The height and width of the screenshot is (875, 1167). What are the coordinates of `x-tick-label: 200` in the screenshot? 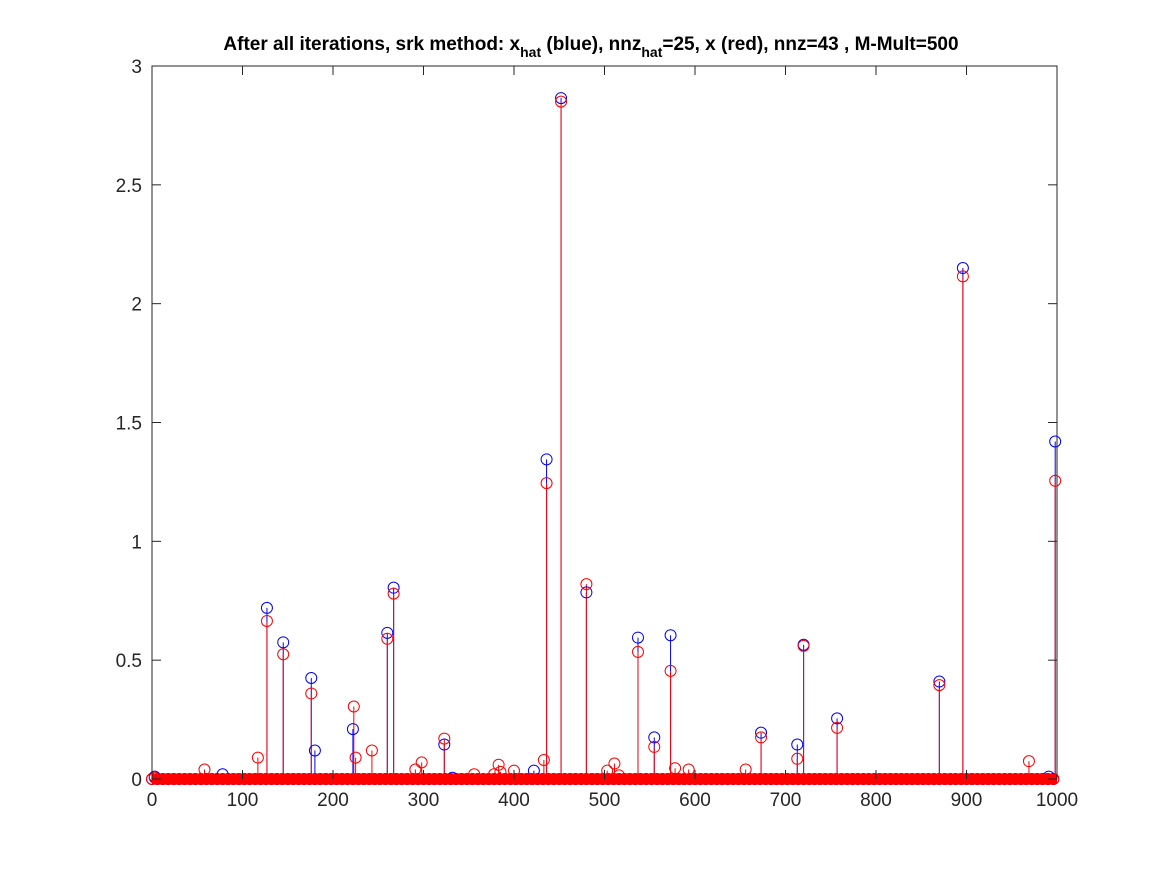 It's located at (333, 800).